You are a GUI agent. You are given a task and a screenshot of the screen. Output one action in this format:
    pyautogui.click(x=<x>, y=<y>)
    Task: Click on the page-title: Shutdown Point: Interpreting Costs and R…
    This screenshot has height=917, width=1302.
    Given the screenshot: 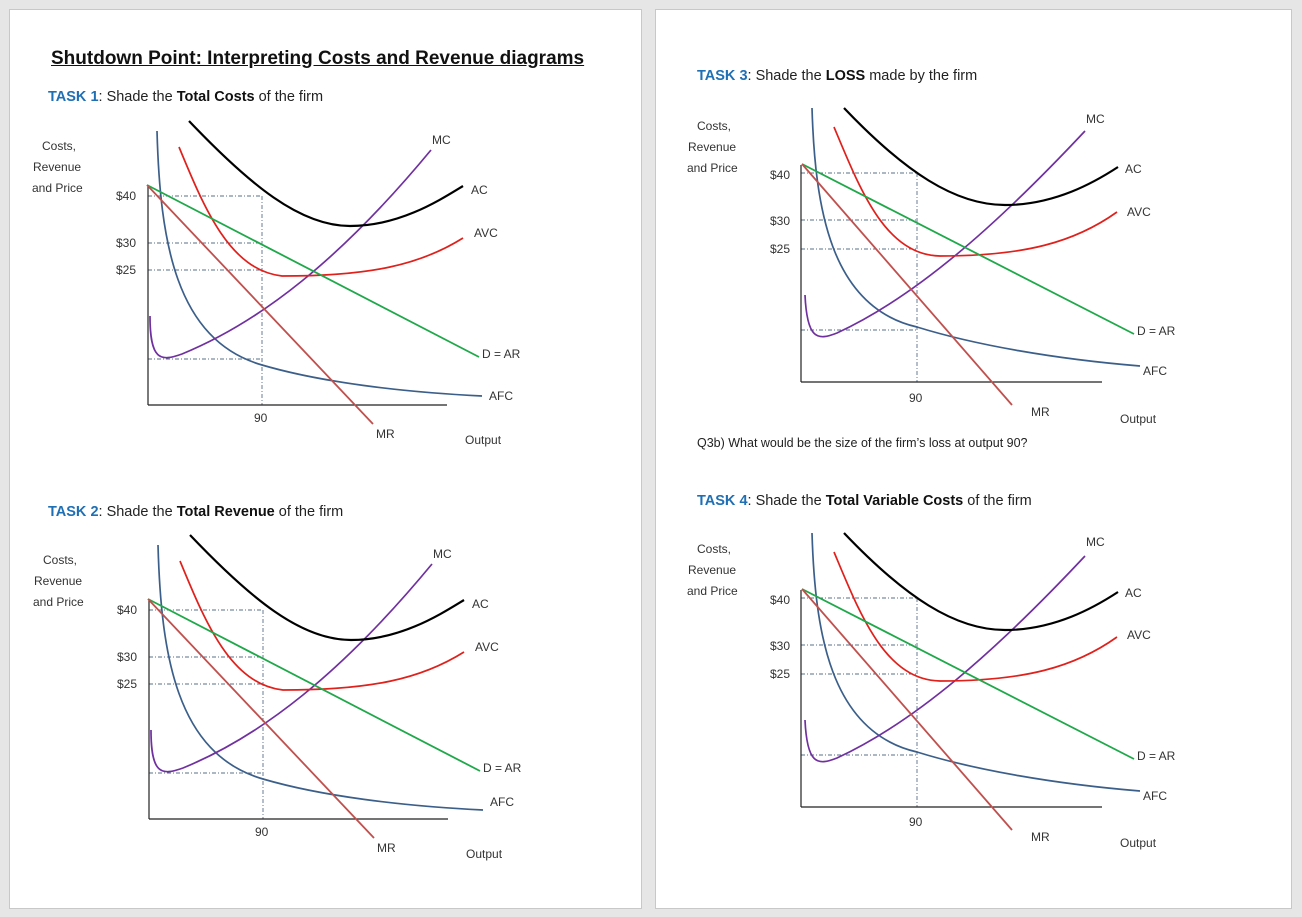 What is the action you would take?
    pyautogui.click(x=318, y=58)
    